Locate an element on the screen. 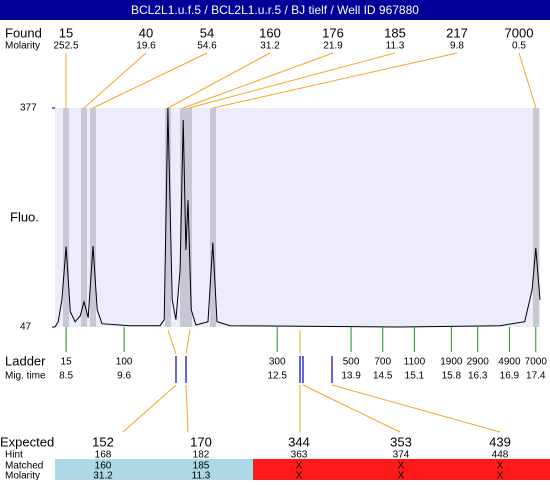  ladder-label: Ladder is located at coordinates (25, 360).